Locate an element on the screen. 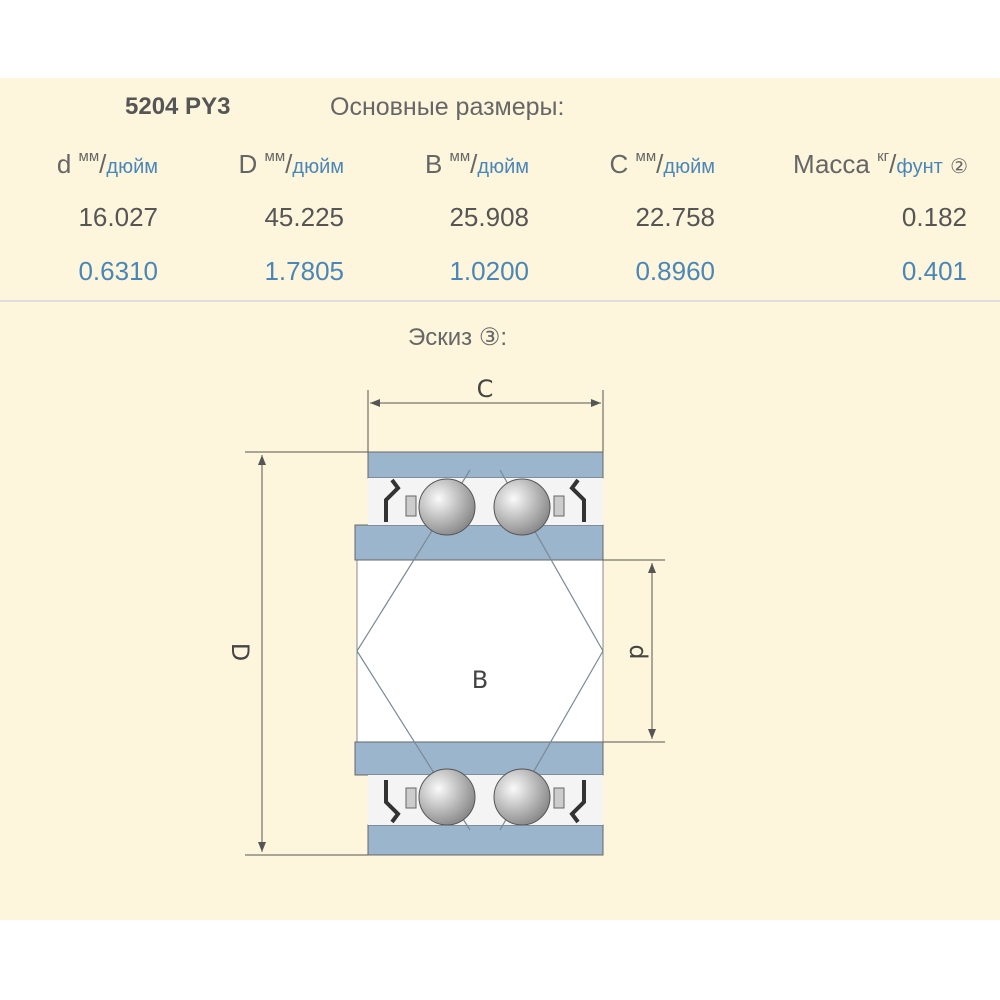 The width and height of the screenshot is (1000, 1000). value-C-inch: 0.8960 is located at coordinates (675, 271).